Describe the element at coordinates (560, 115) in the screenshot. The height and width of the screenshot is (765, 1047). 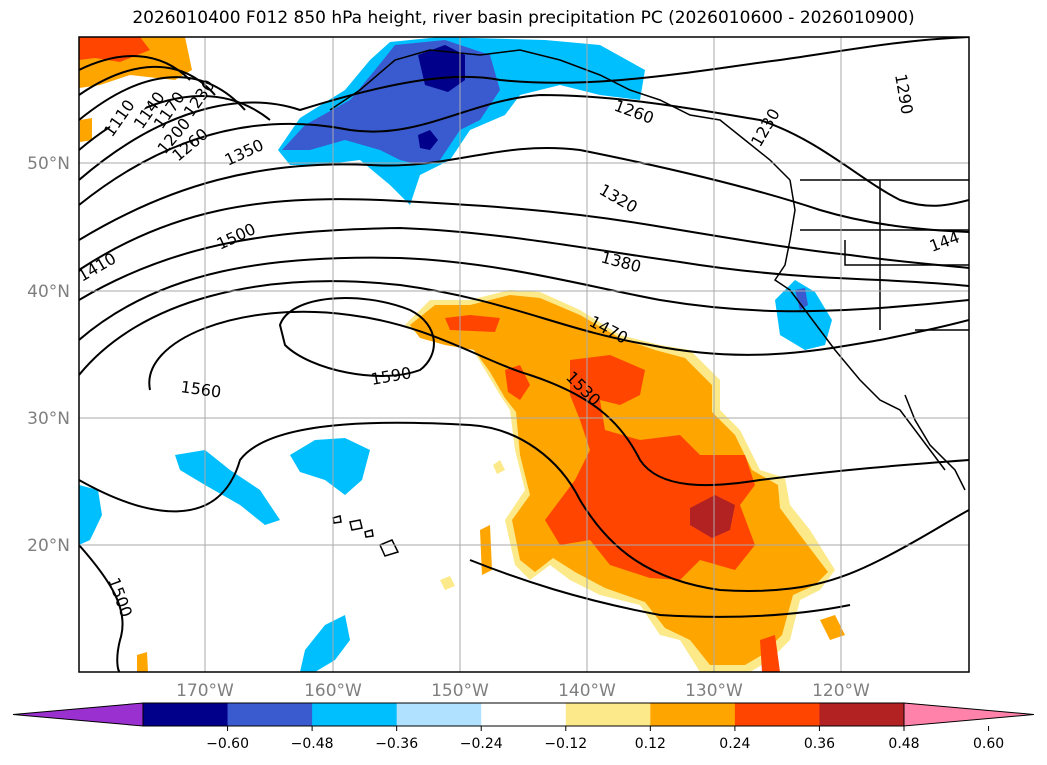
I see `alaska-coastline` at that location.